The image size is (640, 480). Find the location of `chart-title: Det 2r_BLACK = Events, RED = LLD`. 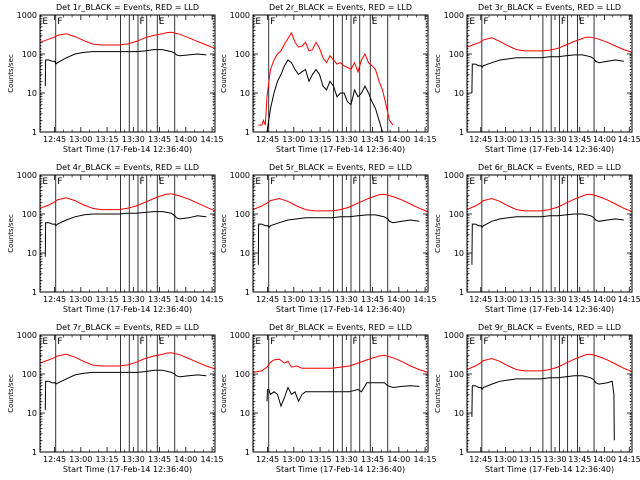

chart-title: Det 2r_BLACK = Events, RED = LLD is located at coordinates (340, 7).